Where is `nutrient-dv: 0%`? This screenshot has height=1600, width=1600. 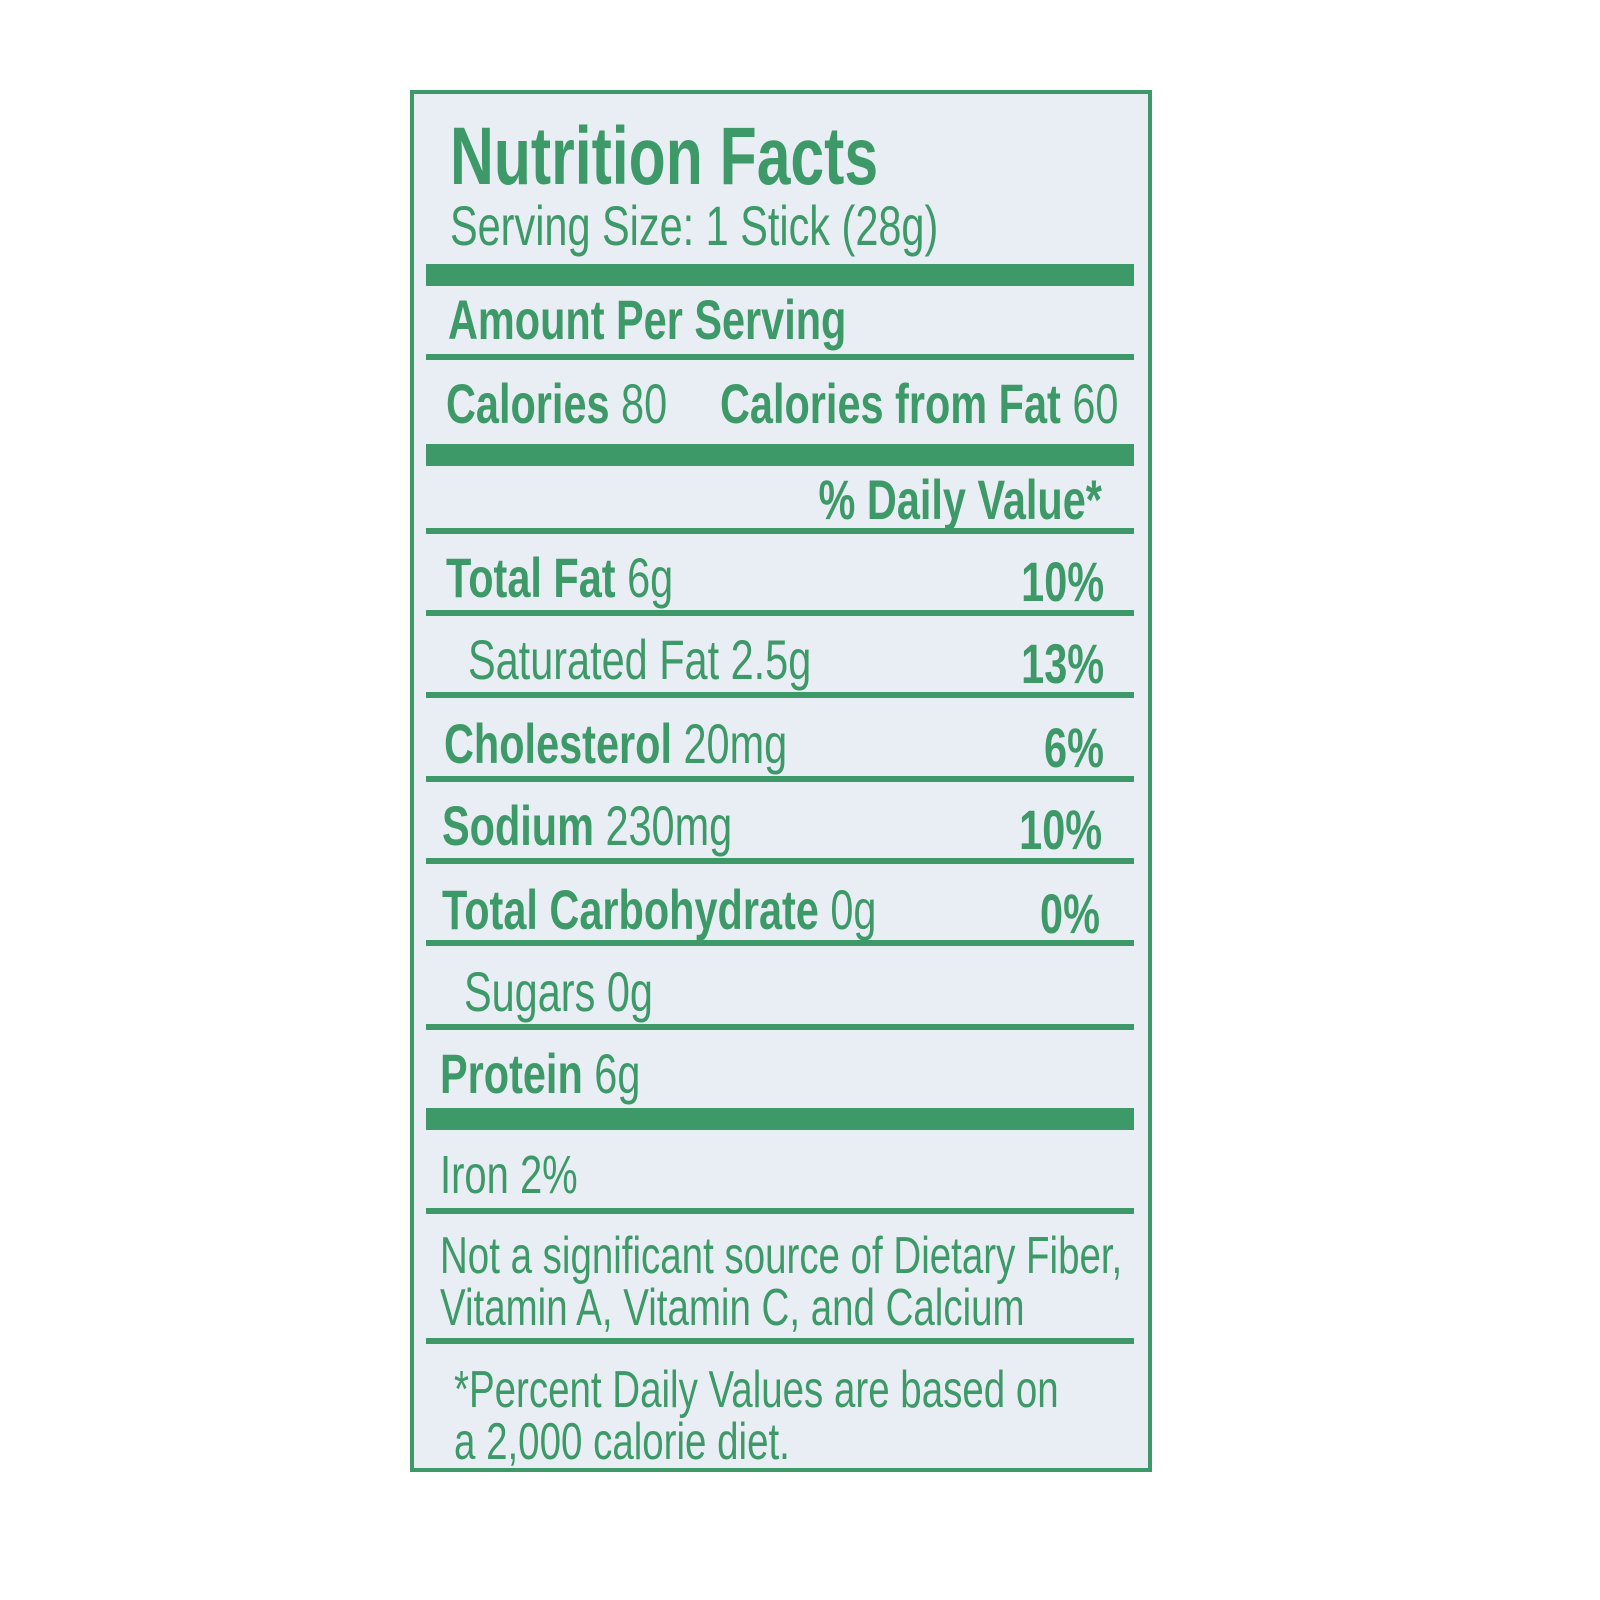 nutrient-dv: 0% is located at coordinates (1070, 913).